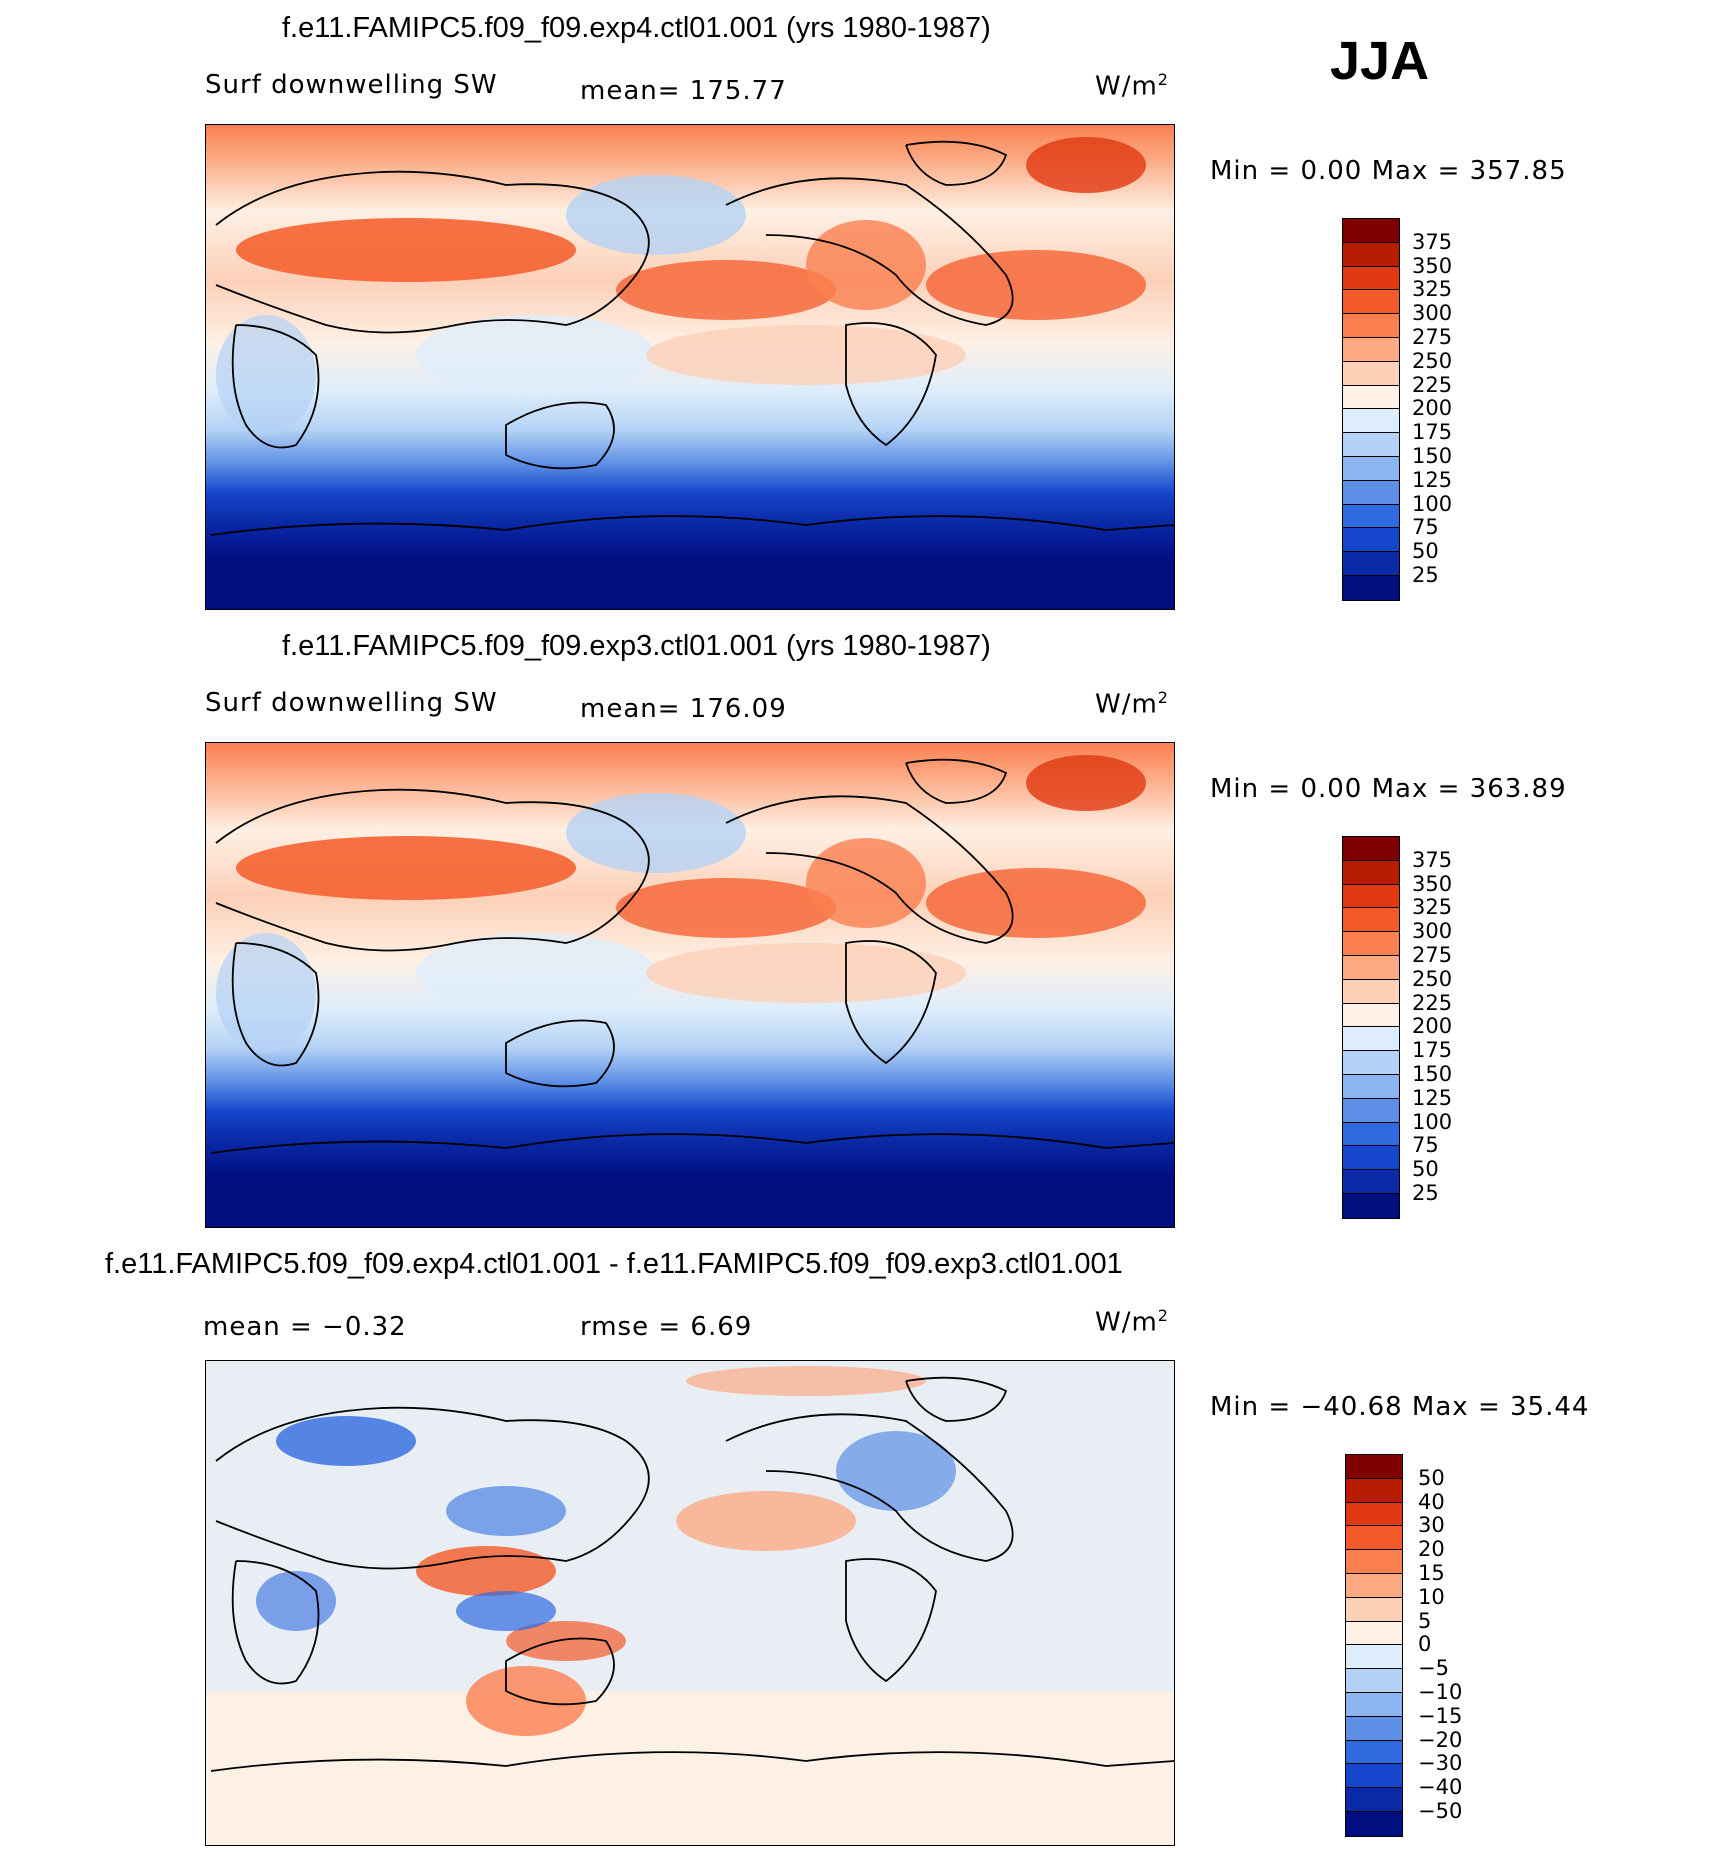  What do you see at coordinates (1440, 1692) in the screenshot?
I see `colorbar-tick-label: −10` at bounding box center [1440, 1692].